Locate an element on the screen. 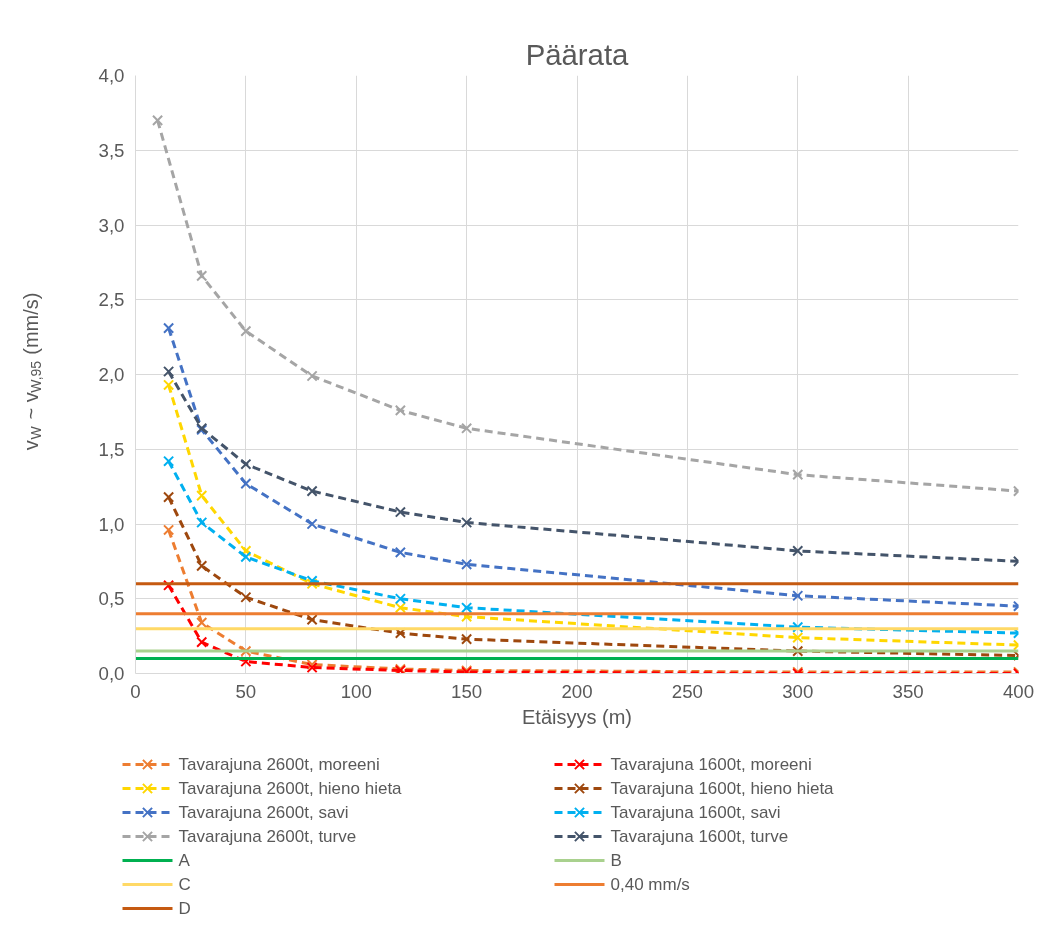 The image size is (1060, 943). y-tick-label: 4,0 is located at coordinates (111, 75).